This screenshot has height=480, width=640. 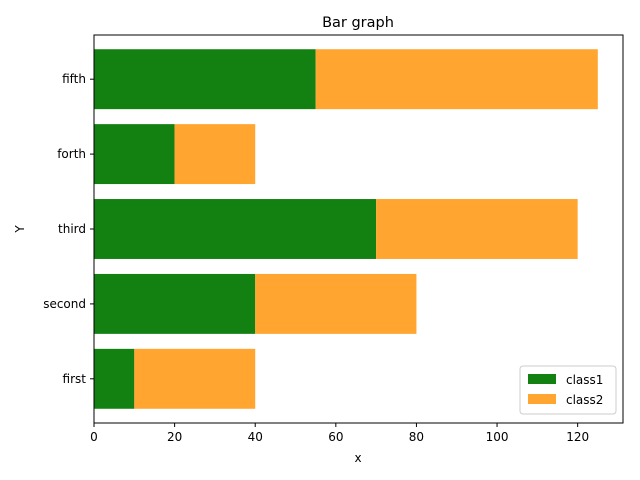 I want to click on x-axis-ticks: 0 20 40 60 80 100 120, so click(x=339, y=433).